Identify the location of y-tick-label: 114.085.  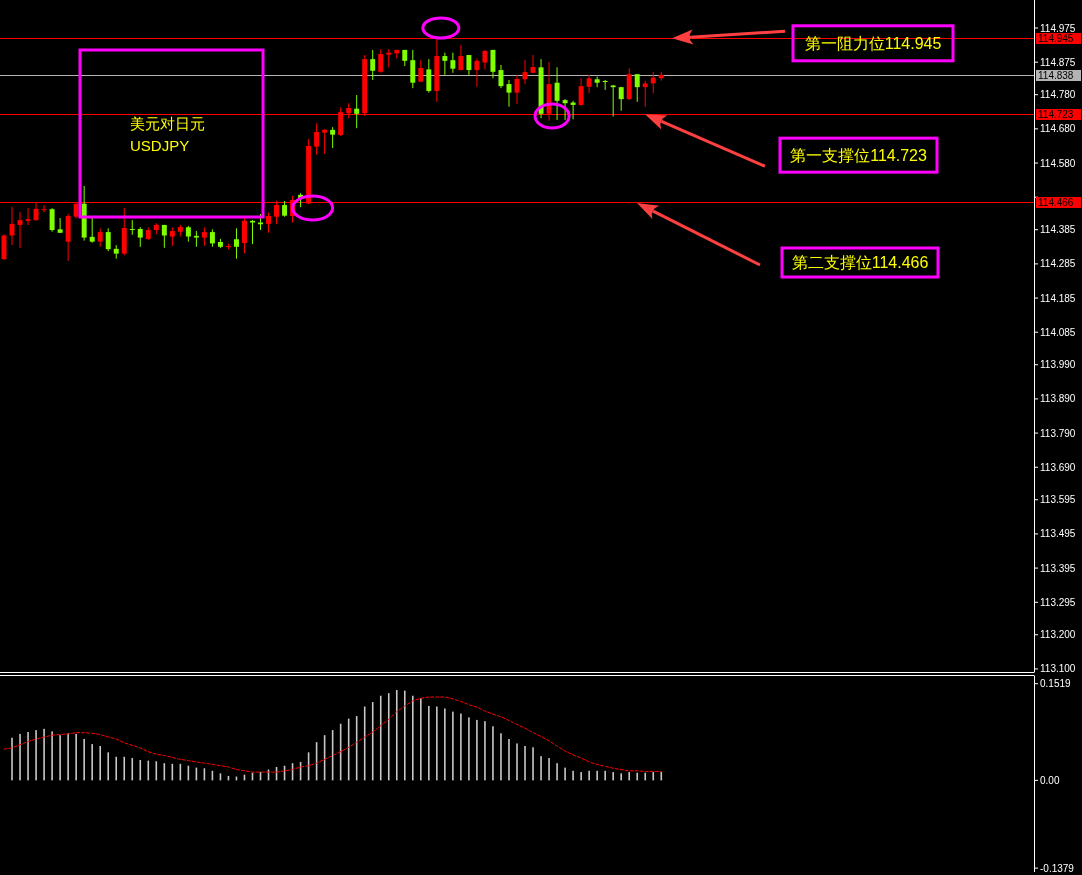
(1058, 332).